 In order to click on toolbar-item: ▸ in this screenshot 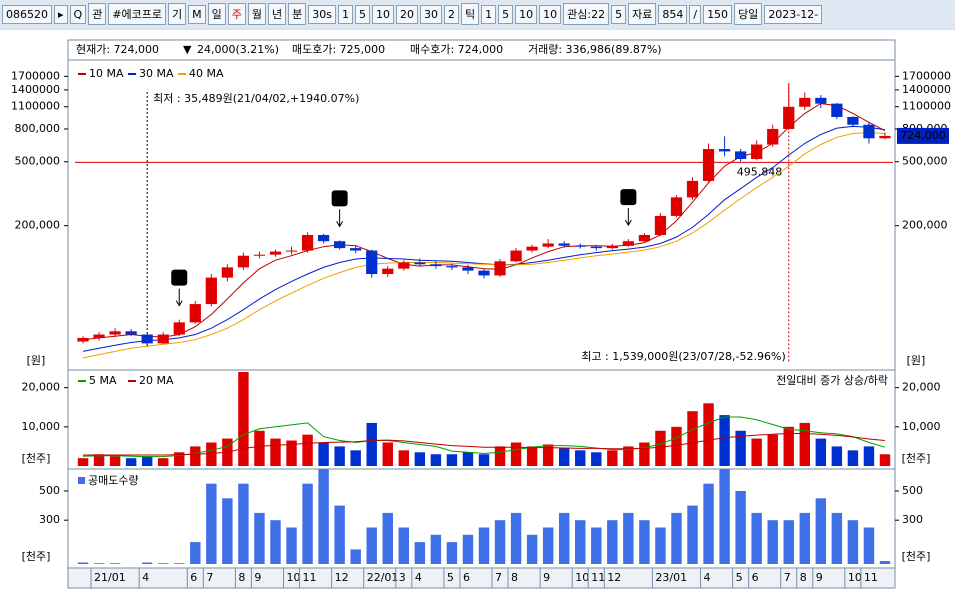, I will do `click(61, 14)`.